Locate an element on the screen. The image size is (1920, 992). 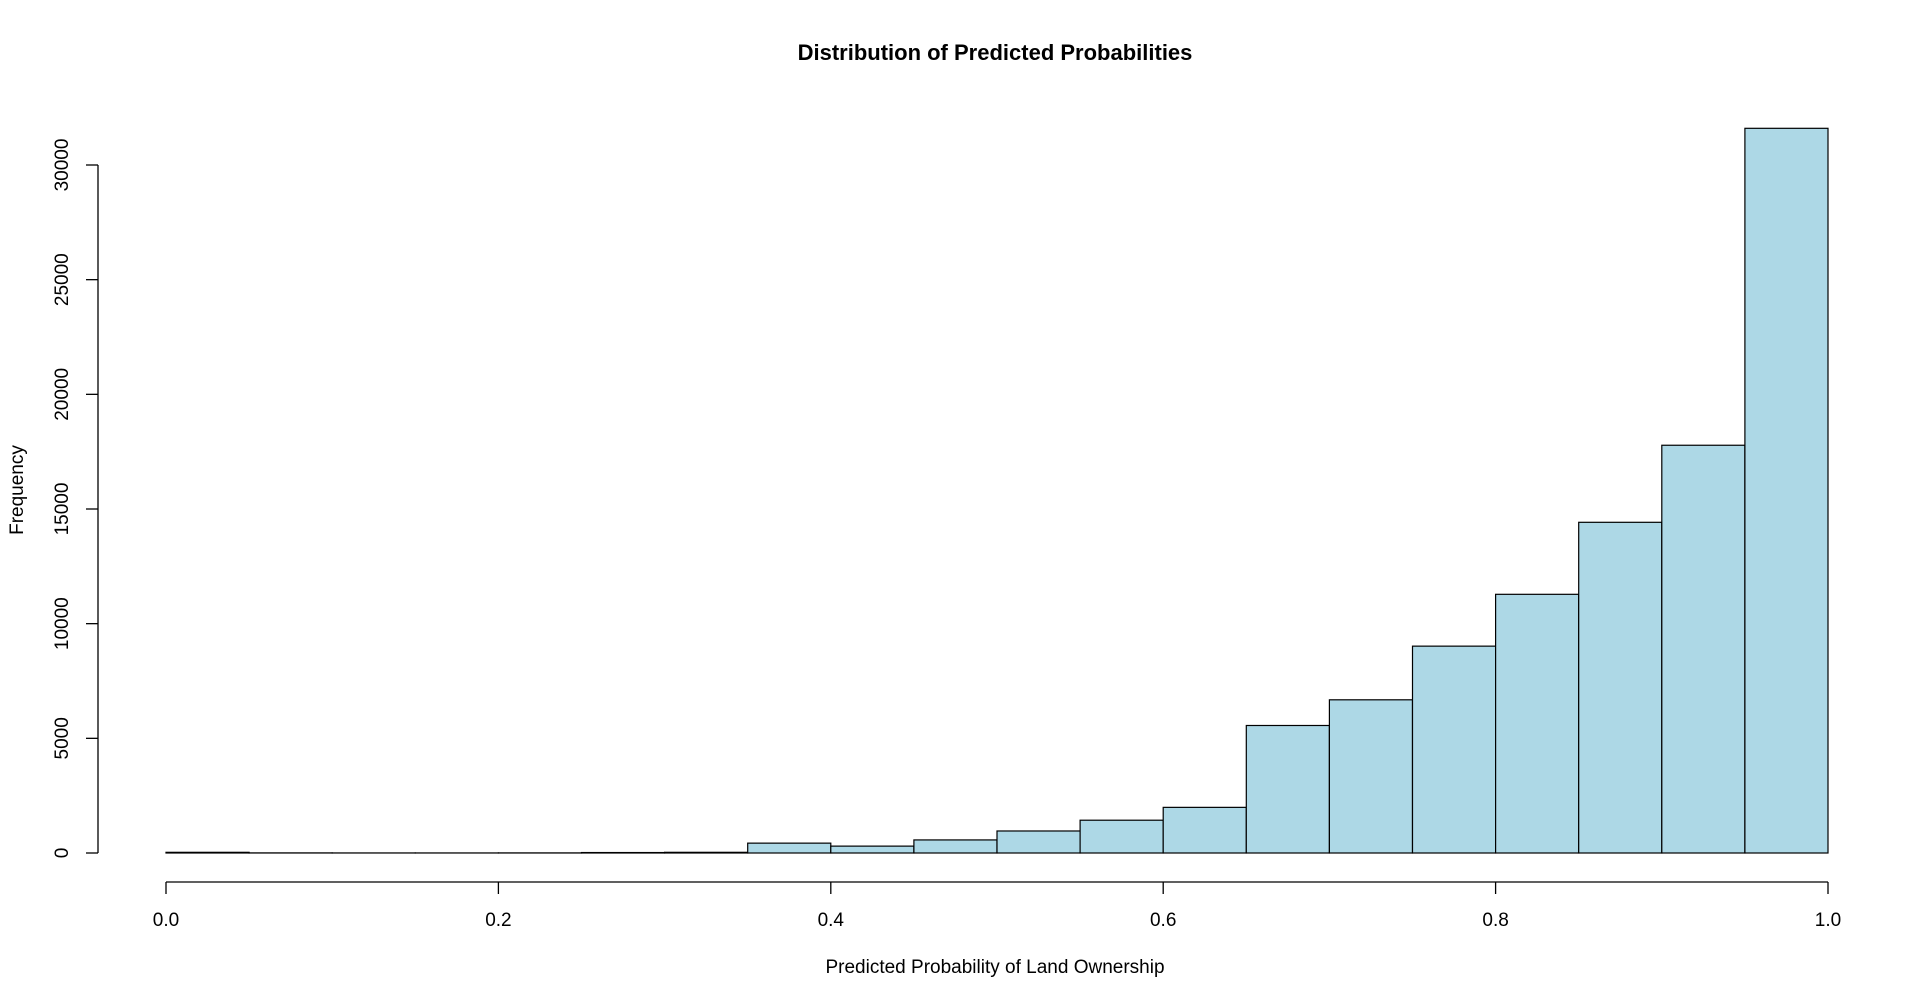
y-axis-label: Frequency is located at coordinates (17, 490).